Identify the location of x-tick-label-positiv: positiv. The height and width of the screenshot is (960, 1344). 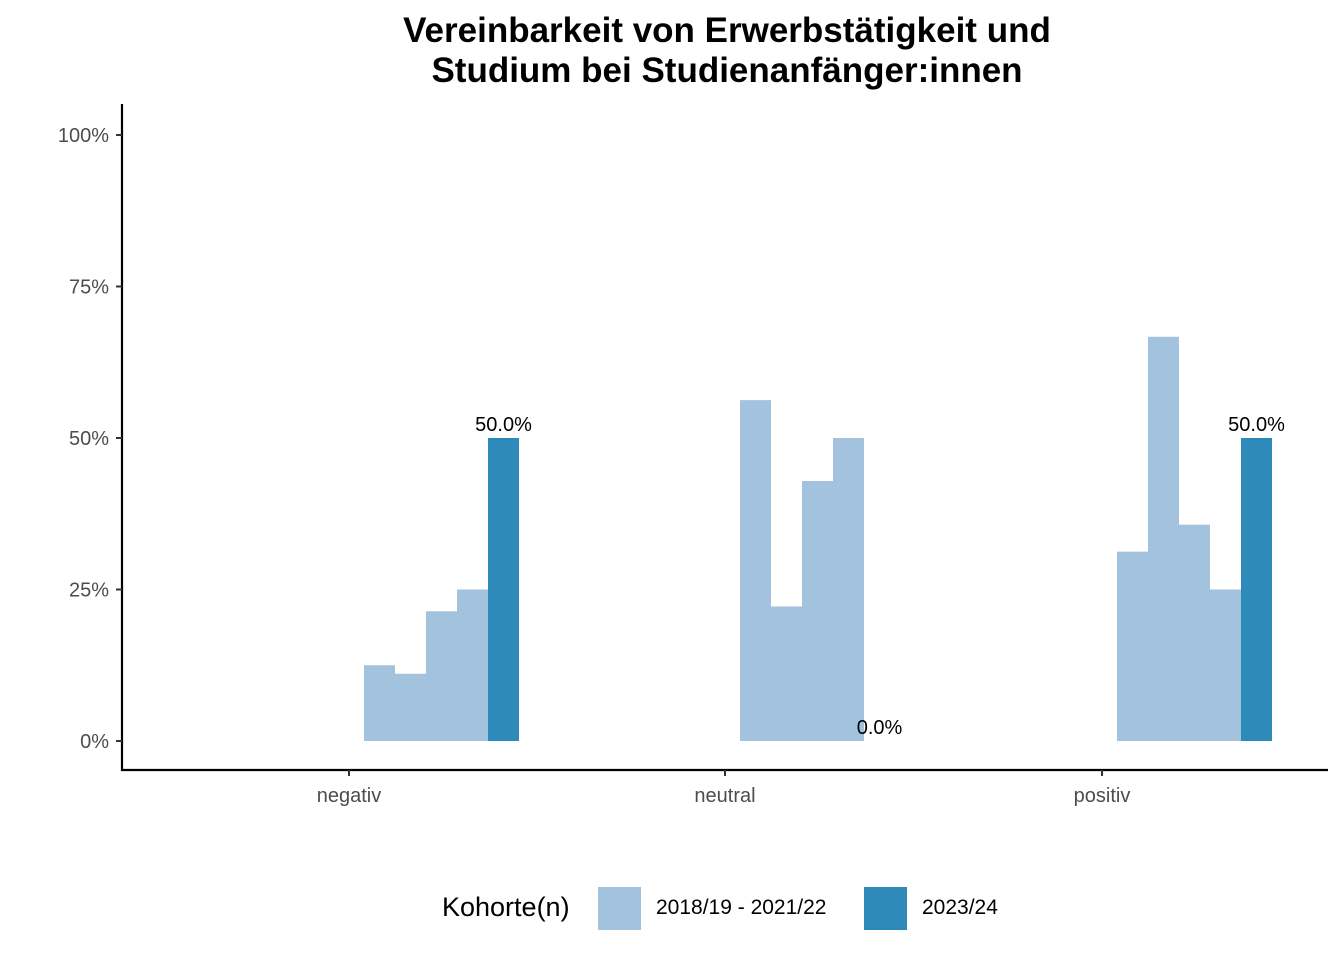
(1102, 796).